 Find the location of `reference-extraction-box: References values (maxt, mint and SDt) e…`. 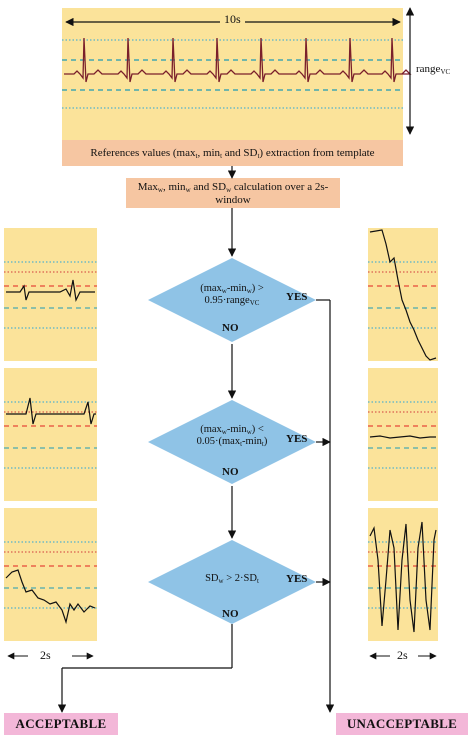

reference-extraction-box: References values (maxt, mint and SDt) e… is located at coordinates (232, 153).